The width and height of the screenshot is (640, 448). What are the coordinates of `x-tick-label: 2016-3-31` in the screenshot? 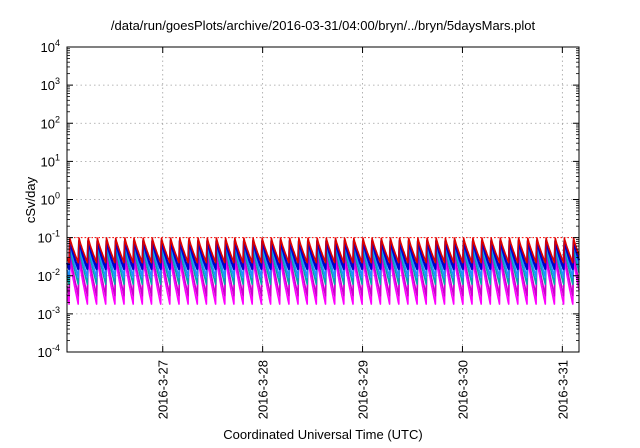 It's located at (562, 389).